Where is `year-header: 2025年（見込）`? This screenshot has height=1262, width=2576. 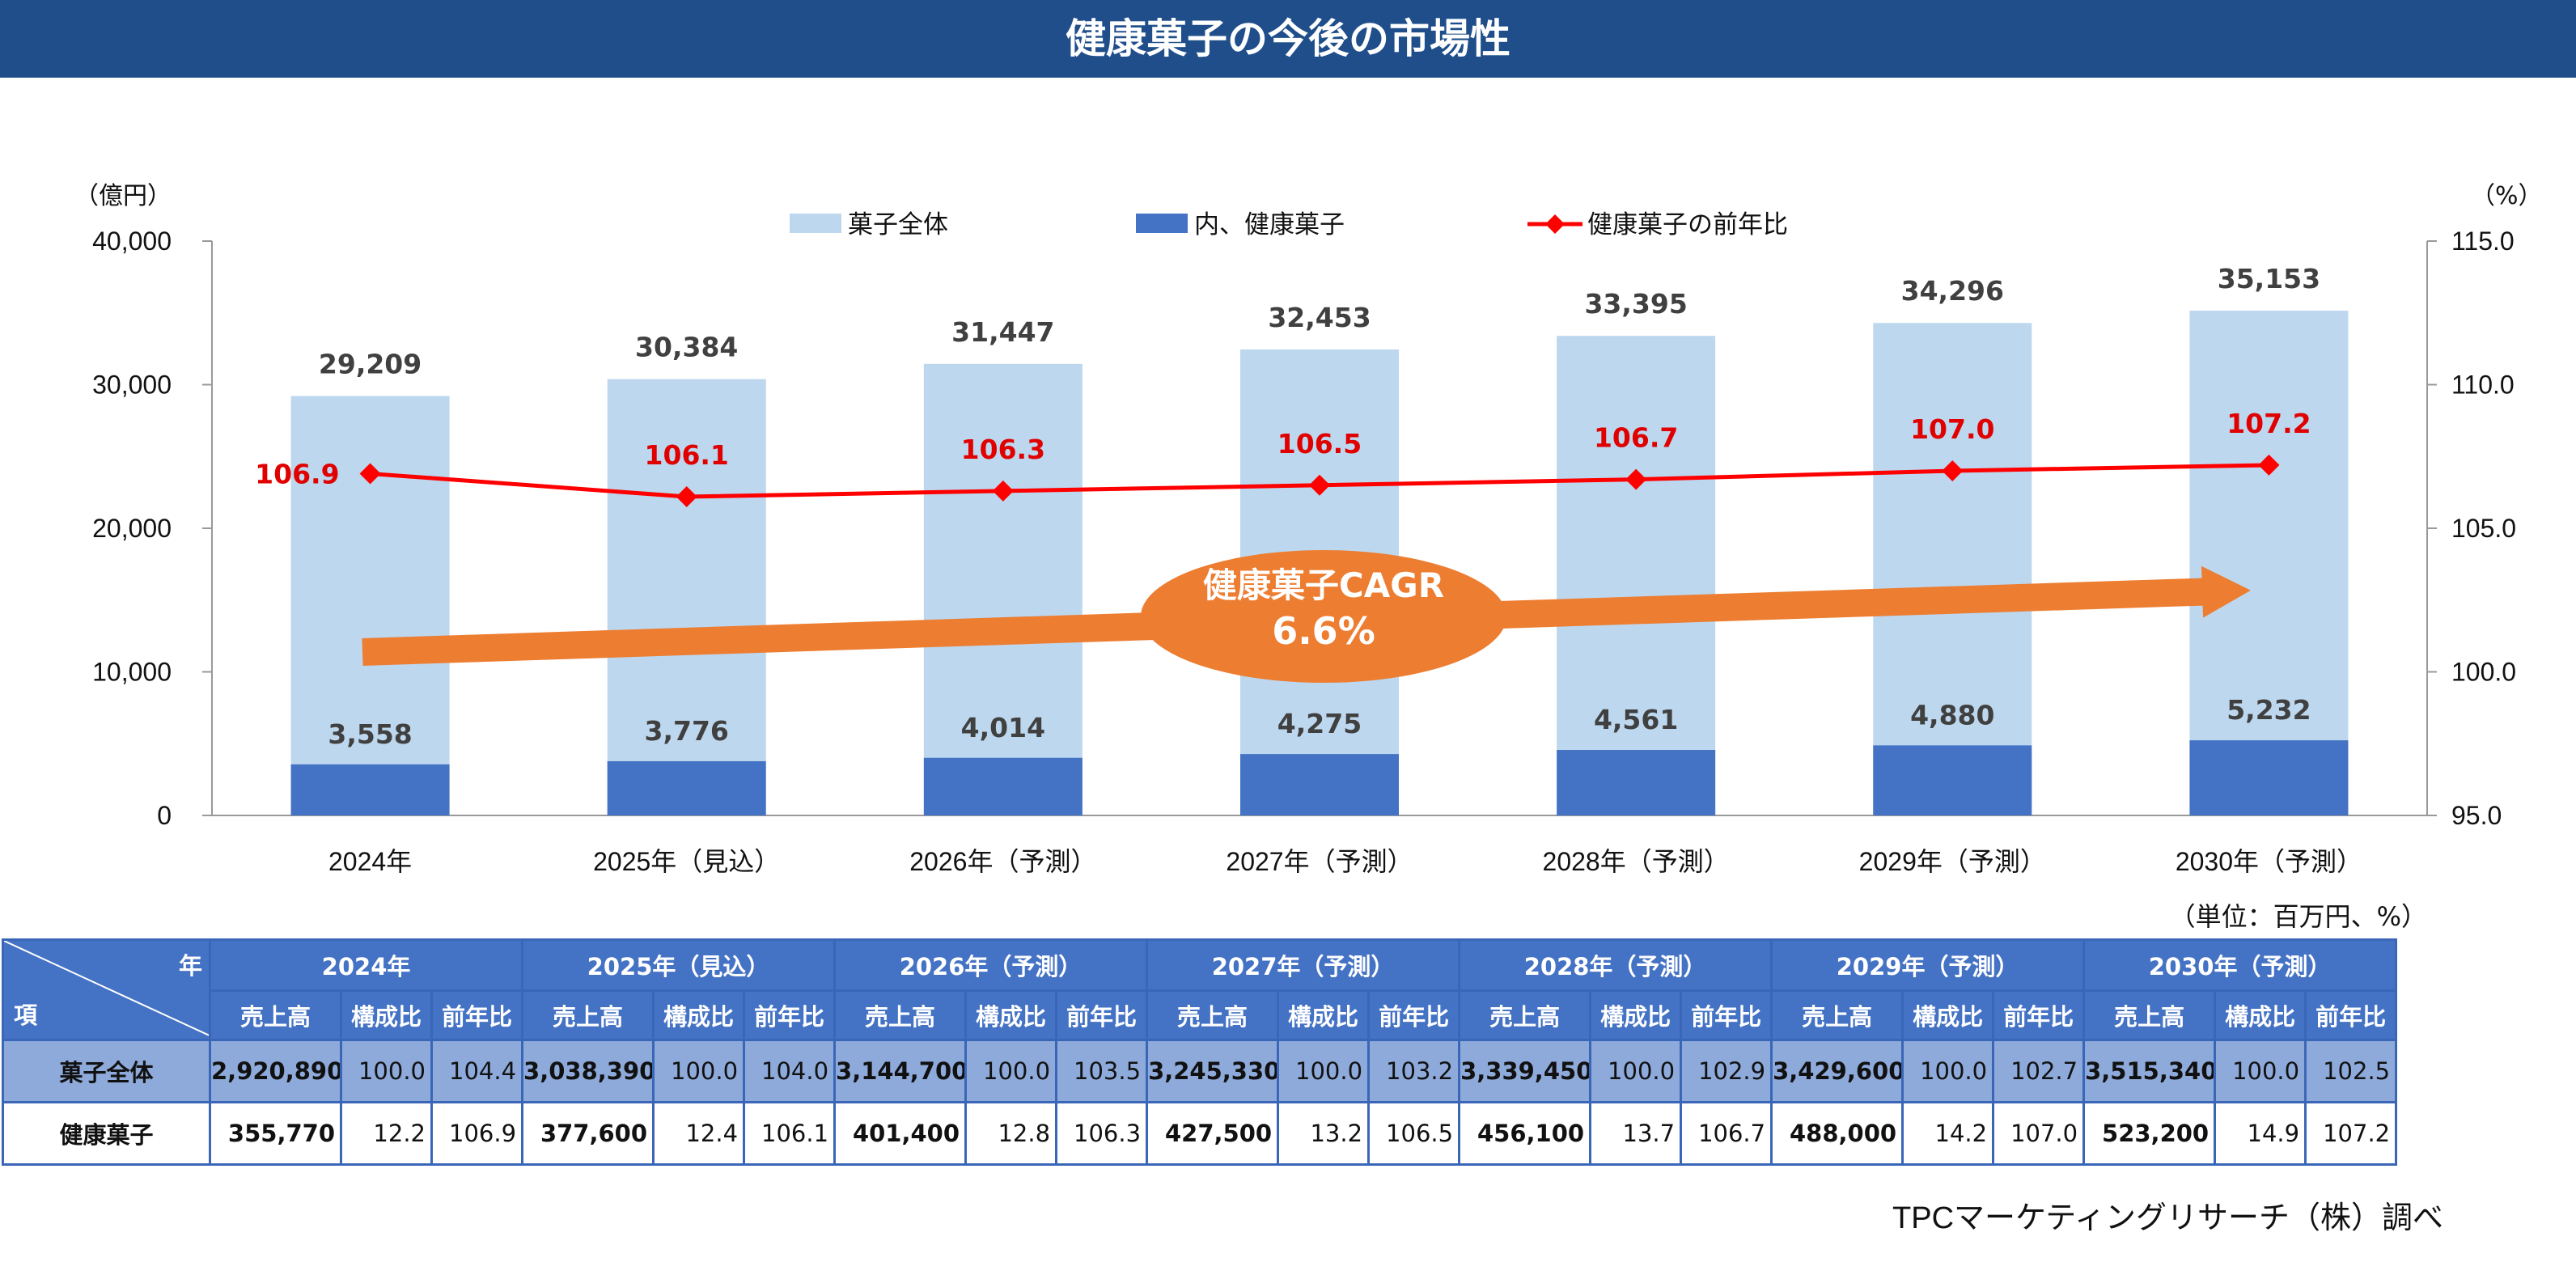 year-header: 2025年（見込） is located at coordinates (679, 965).